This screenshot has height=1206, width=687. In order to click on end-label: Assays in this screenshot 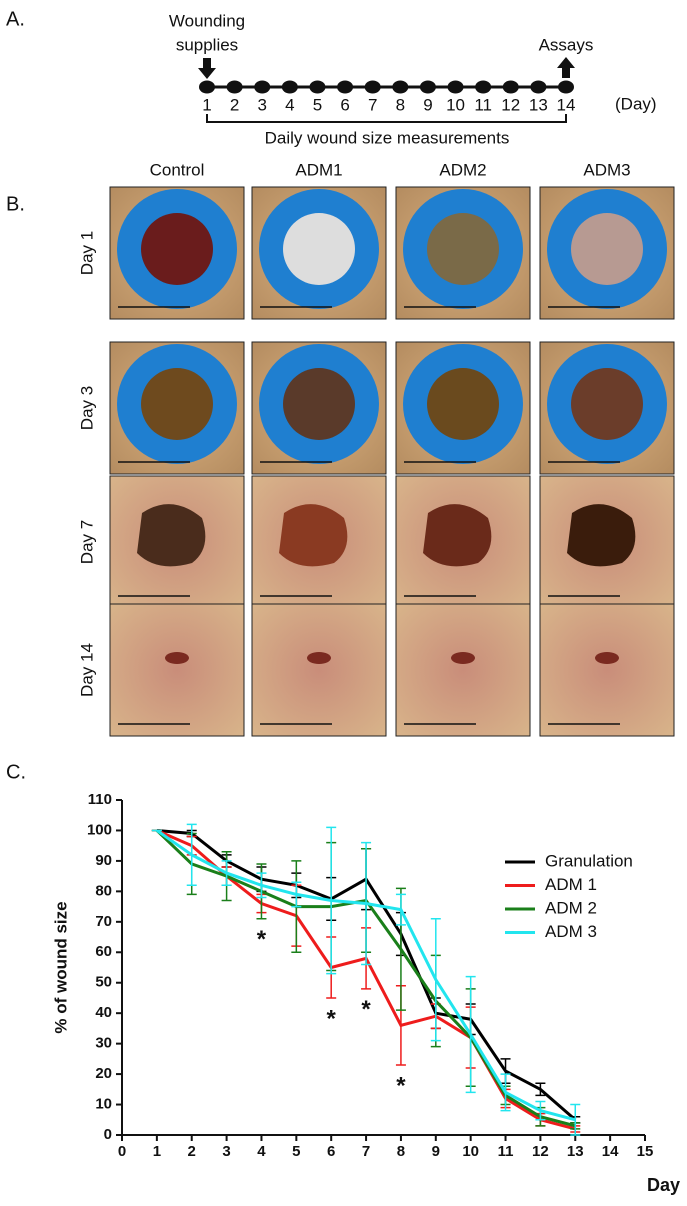, I will do `click(566, 44)`.